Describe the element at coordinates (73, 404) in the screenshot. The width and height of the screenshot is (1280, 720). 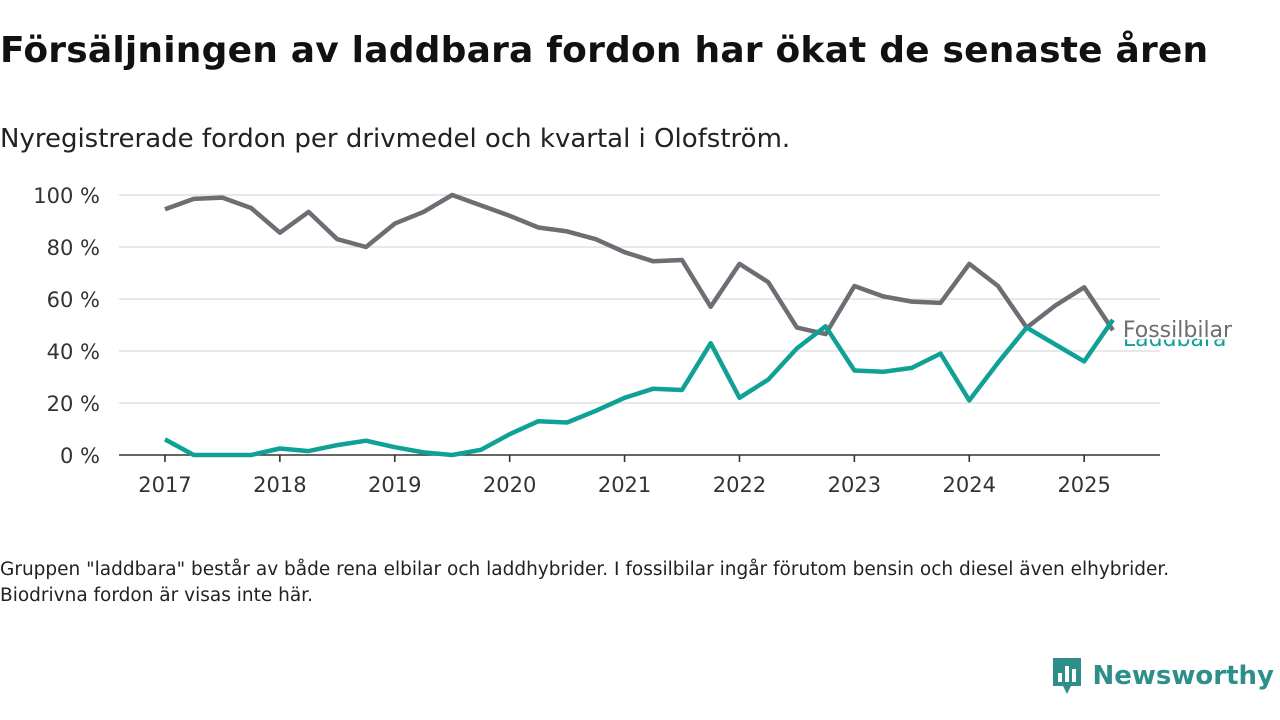
I see `y-tick-label: 20 %` at that location.